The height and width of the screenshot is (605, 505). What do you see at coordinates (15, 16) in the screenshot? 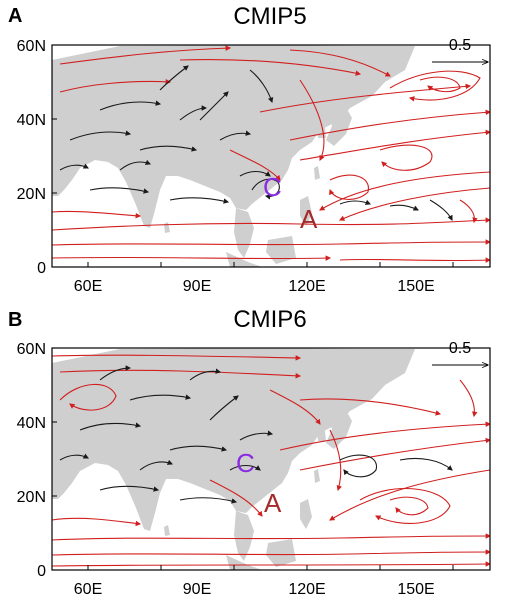
I see `panel-letter: A` at bounding box center [15, 16].